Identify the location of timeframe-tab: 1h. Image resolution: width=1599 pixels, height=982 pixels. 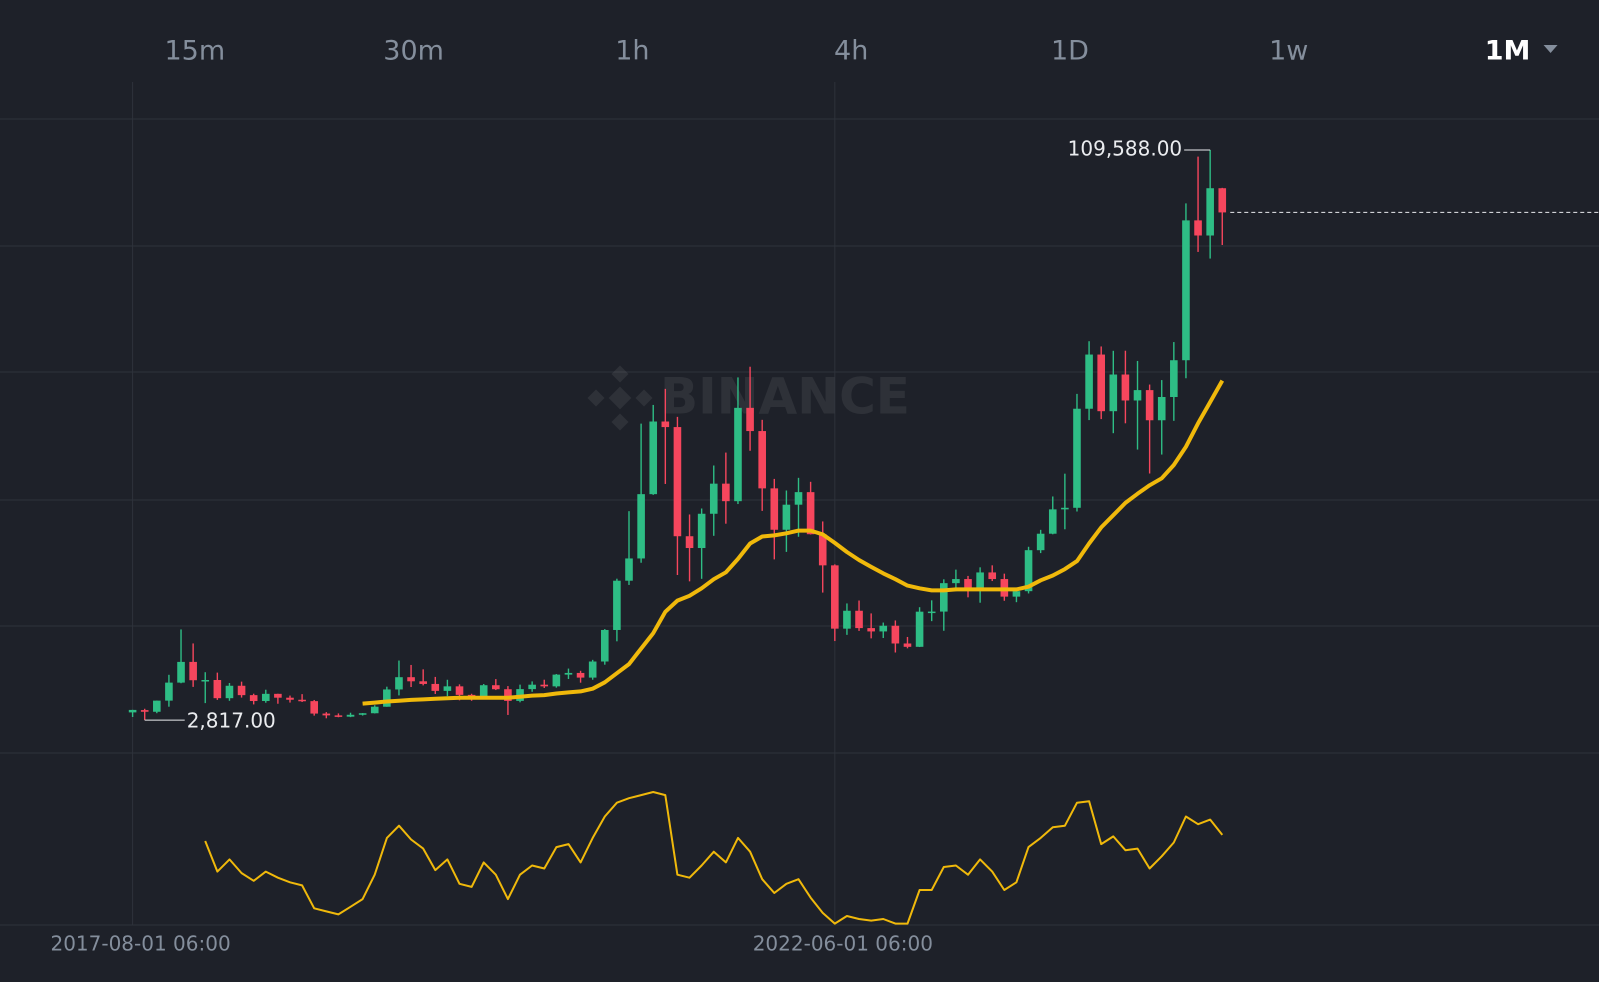
(632, 51).